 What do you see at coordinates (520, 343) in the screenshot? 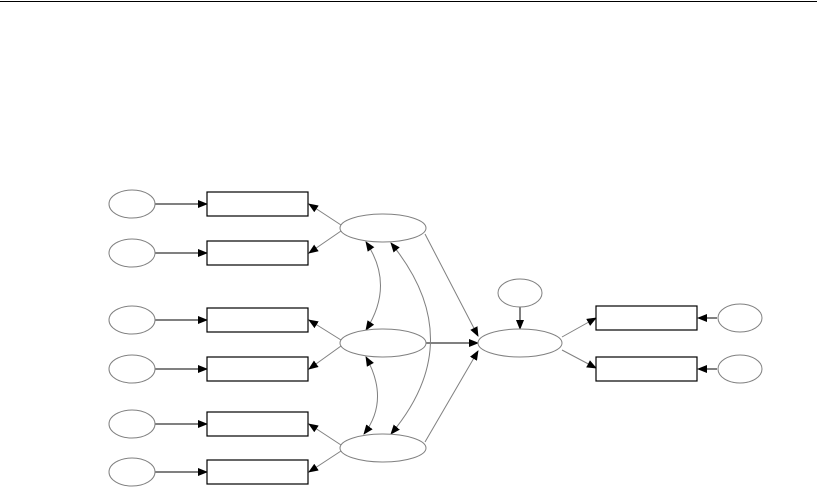
I see `outcome-latent-ellipse` at bounding box center [520, 343].